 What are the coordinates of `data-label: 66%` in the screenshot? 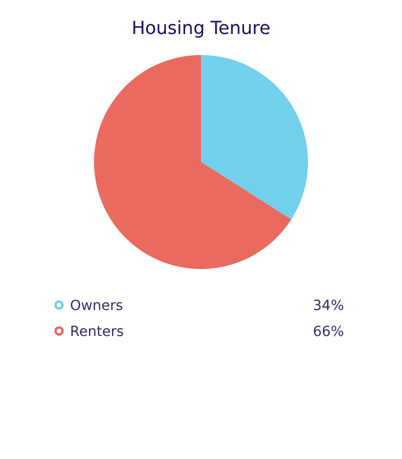 It's located at (328, 332).